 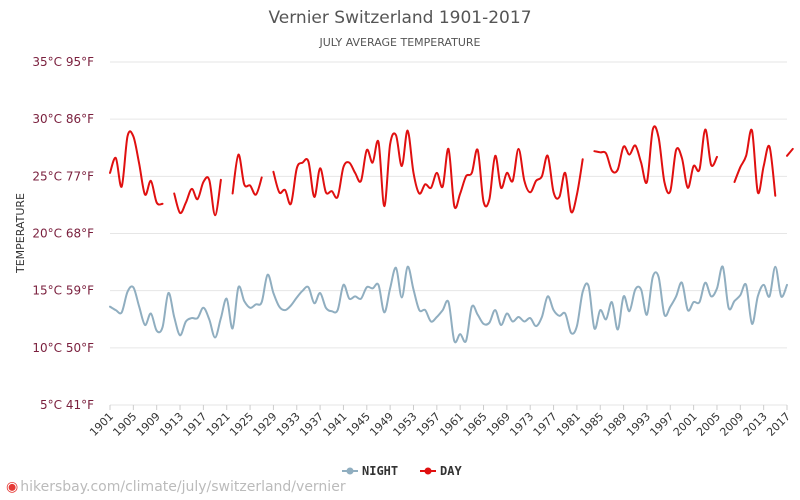 What do you see at coordinates (63, 348) in the screenshot?
I see `y-tick-label: 10°C 50°F` at bounding box center [63, 348].